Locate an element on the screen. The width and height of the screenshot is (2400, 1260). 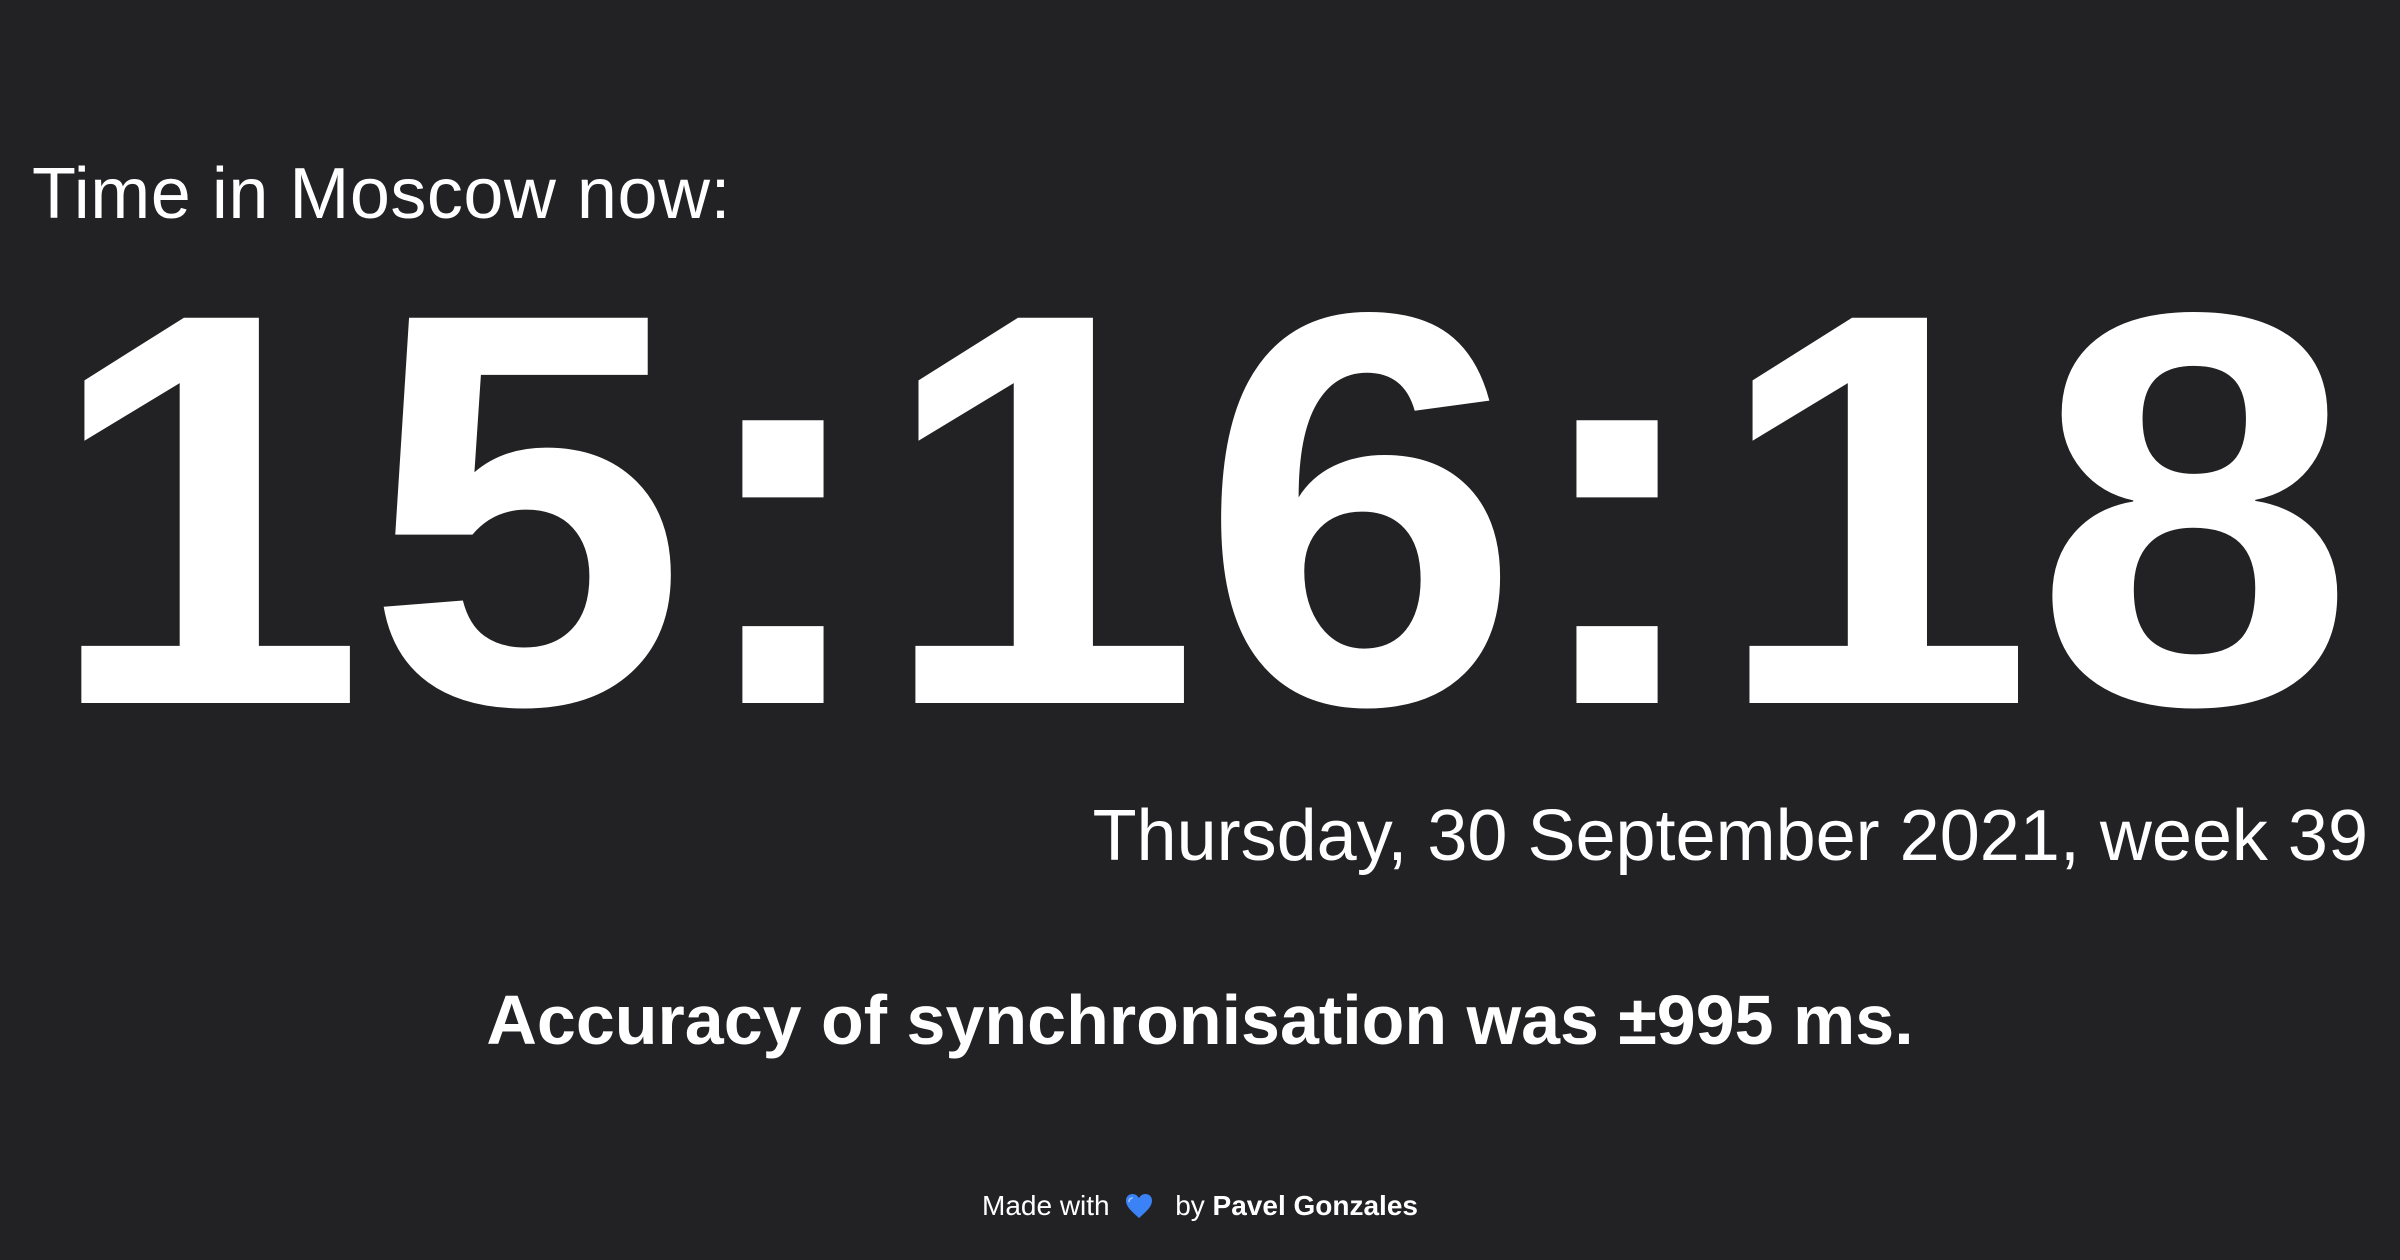
date-line: Thursday, 30 September 2021, week 39 is located at coordinates (1730, 836).